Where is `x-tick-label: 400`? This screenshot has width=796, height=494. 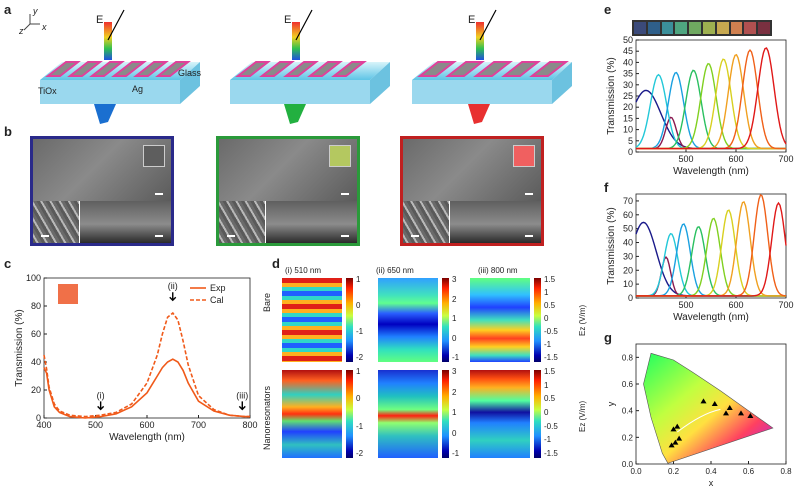 x-tick-label: 400 is located at coordinates (43, 425).